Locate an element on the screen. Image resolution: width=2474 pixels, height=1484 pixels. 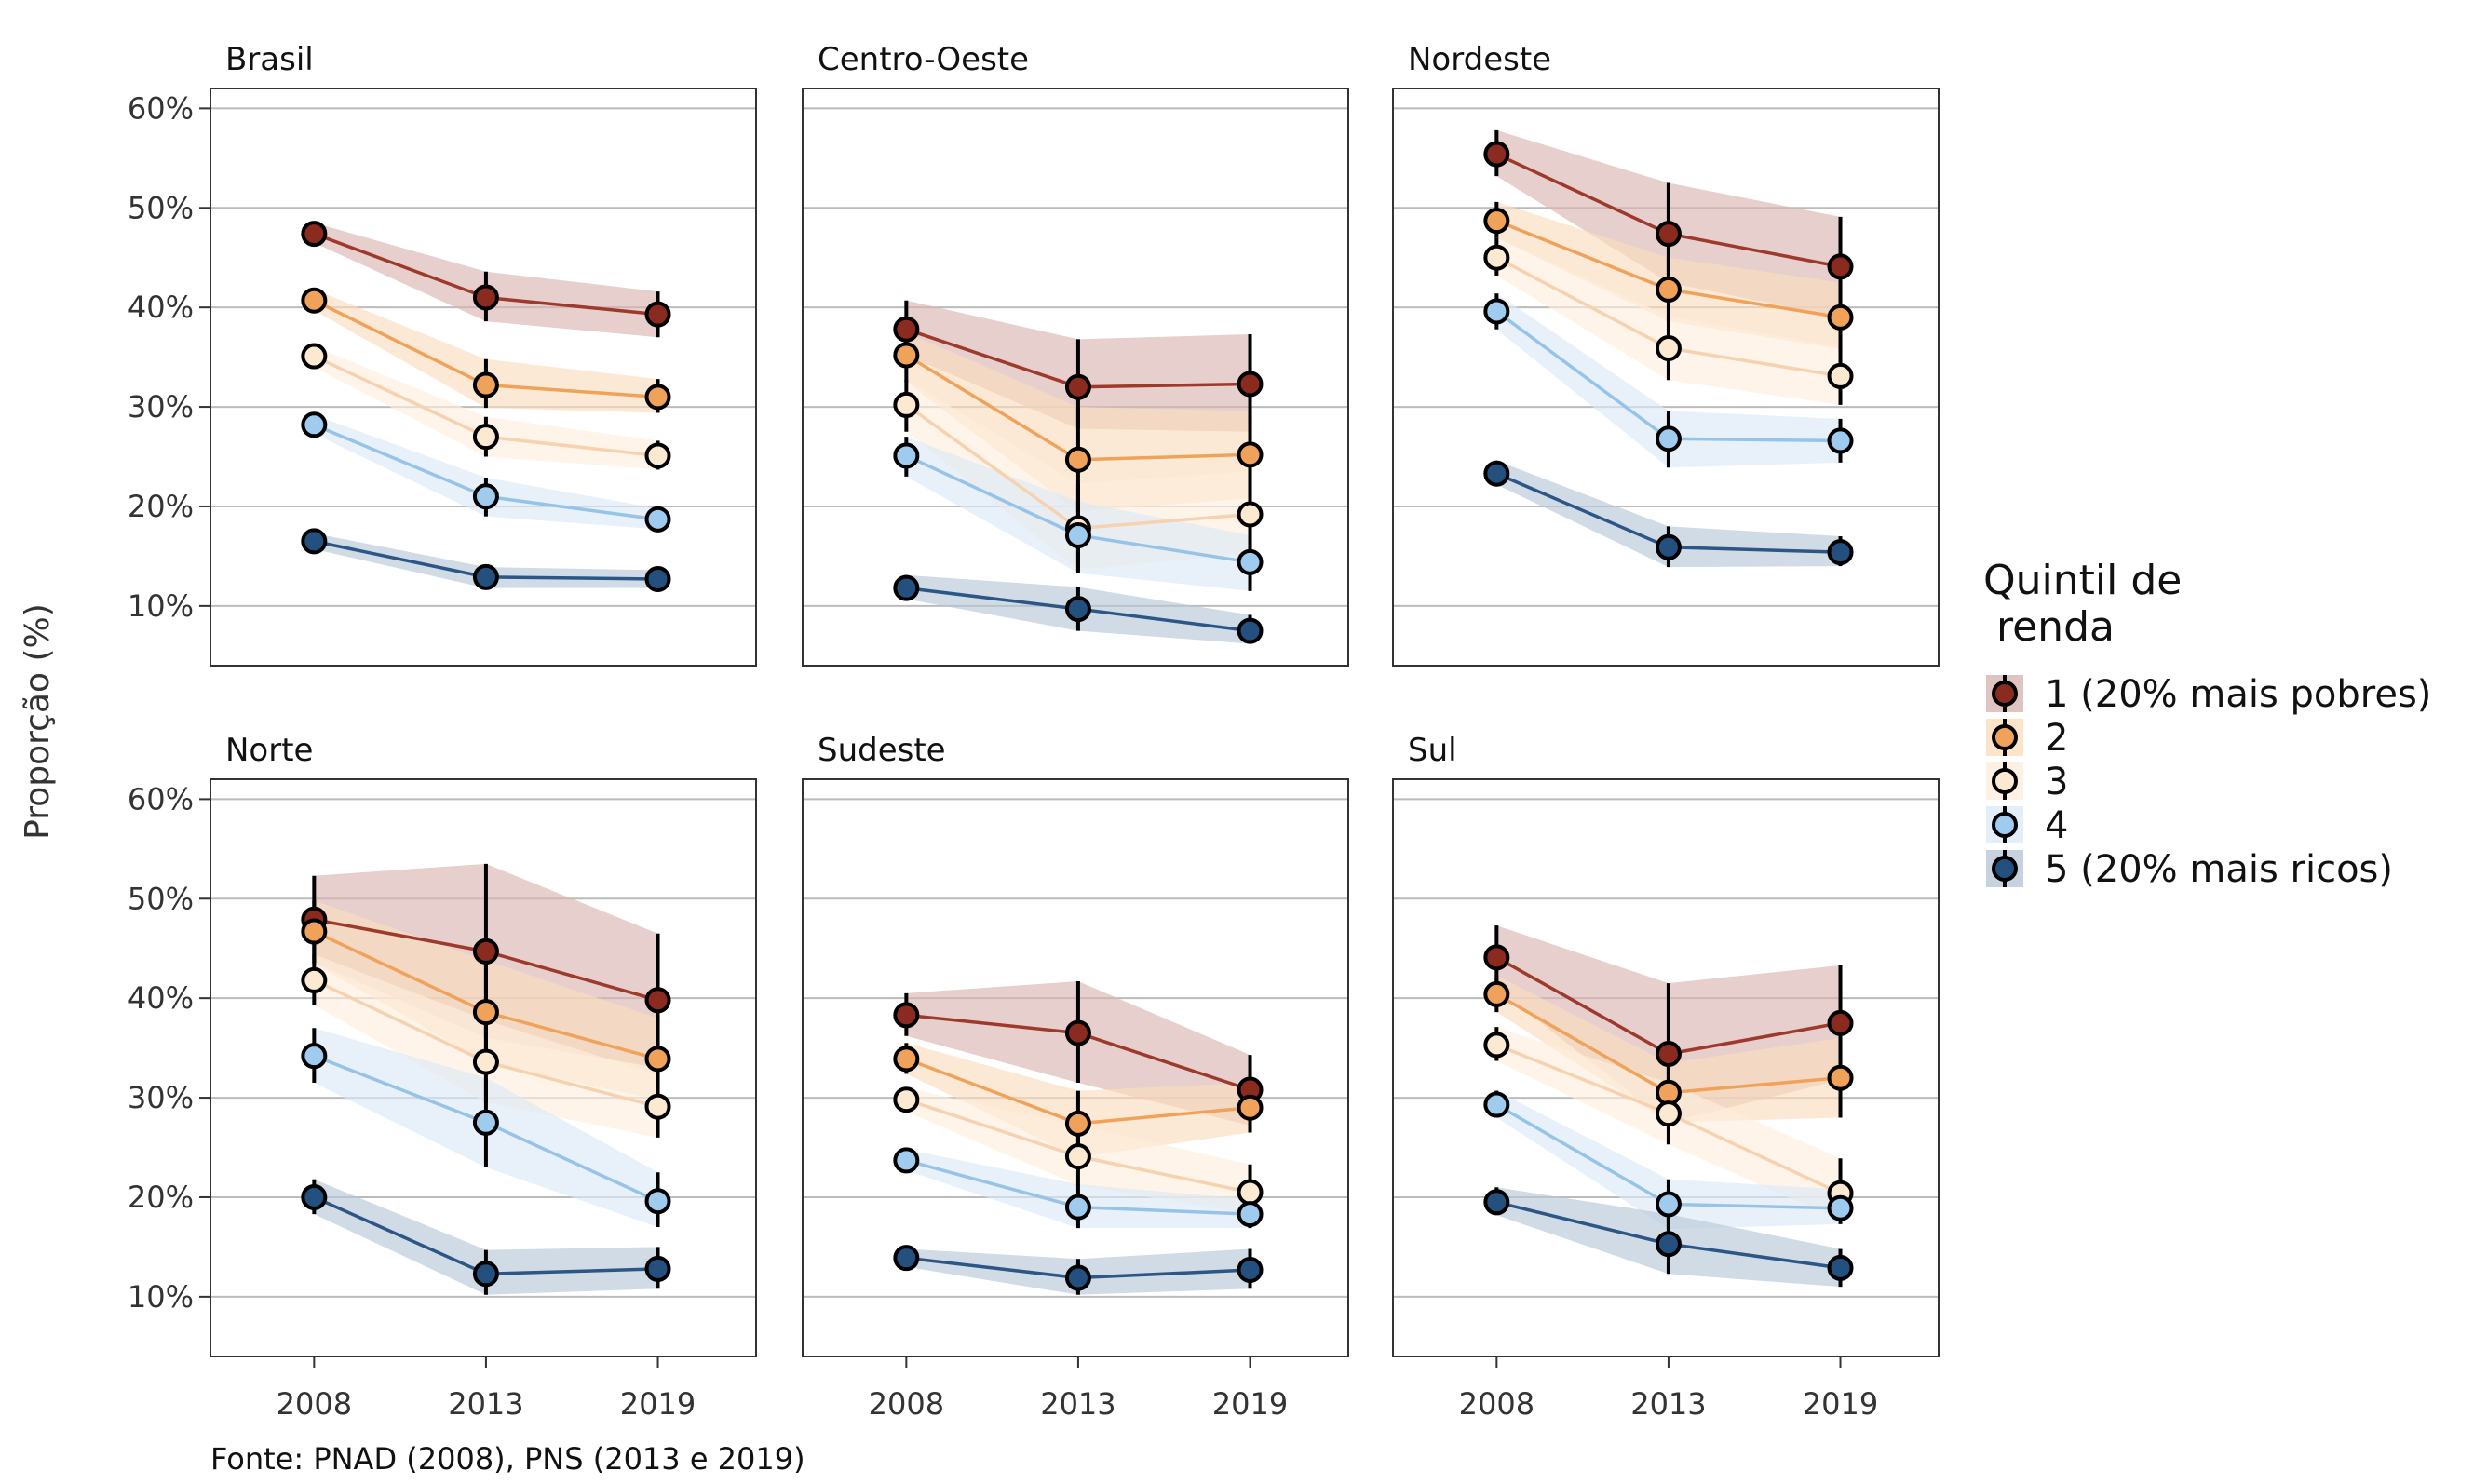
panel-sul: Sul 2008 2013 2019 is located at coordinates (1666, 1077).